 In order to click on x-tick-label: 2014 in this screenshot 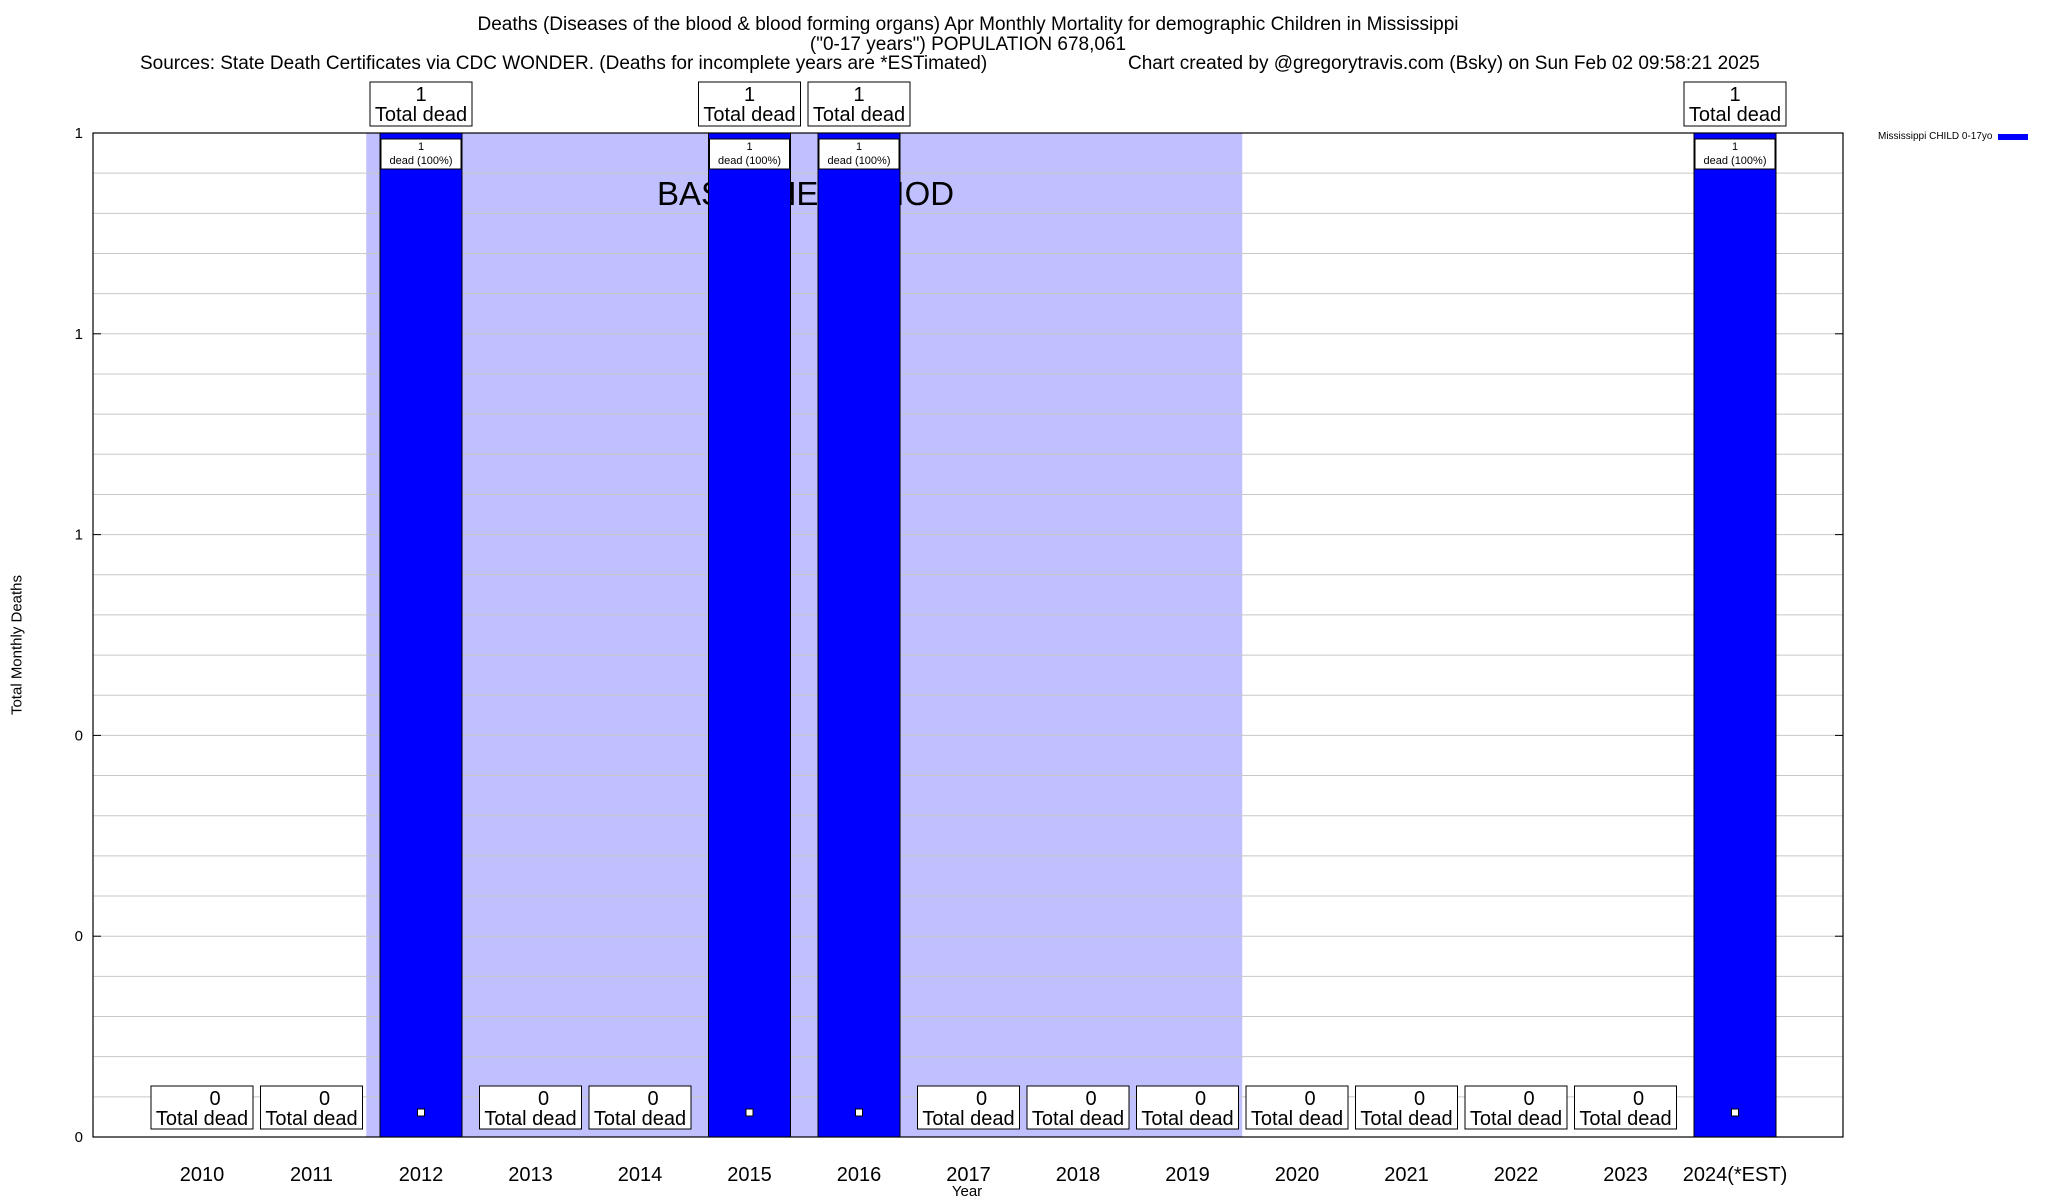, I will do `click(640, 1175)`.